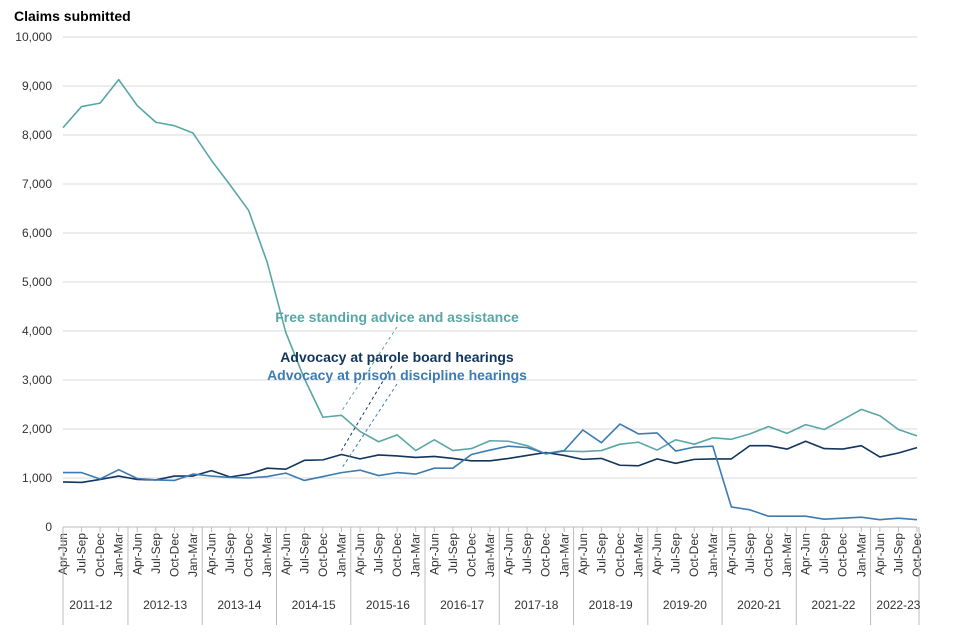  What do you see at coordinates (37, 135) in the screenshot?
I see `y-tick-label: 8,000` at bounding box center [37, 135].